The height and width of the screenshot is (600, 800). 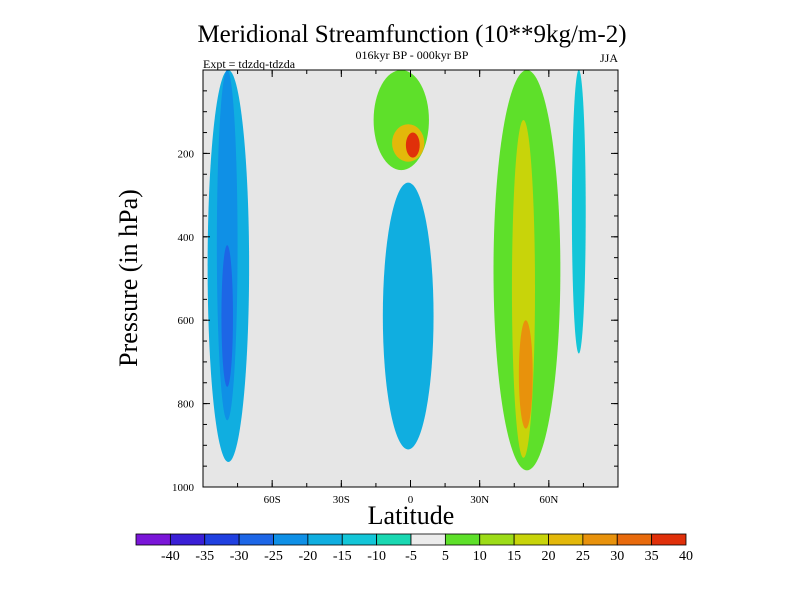 I want to click on colorbar-label: 5, so click(x=445, y=556).